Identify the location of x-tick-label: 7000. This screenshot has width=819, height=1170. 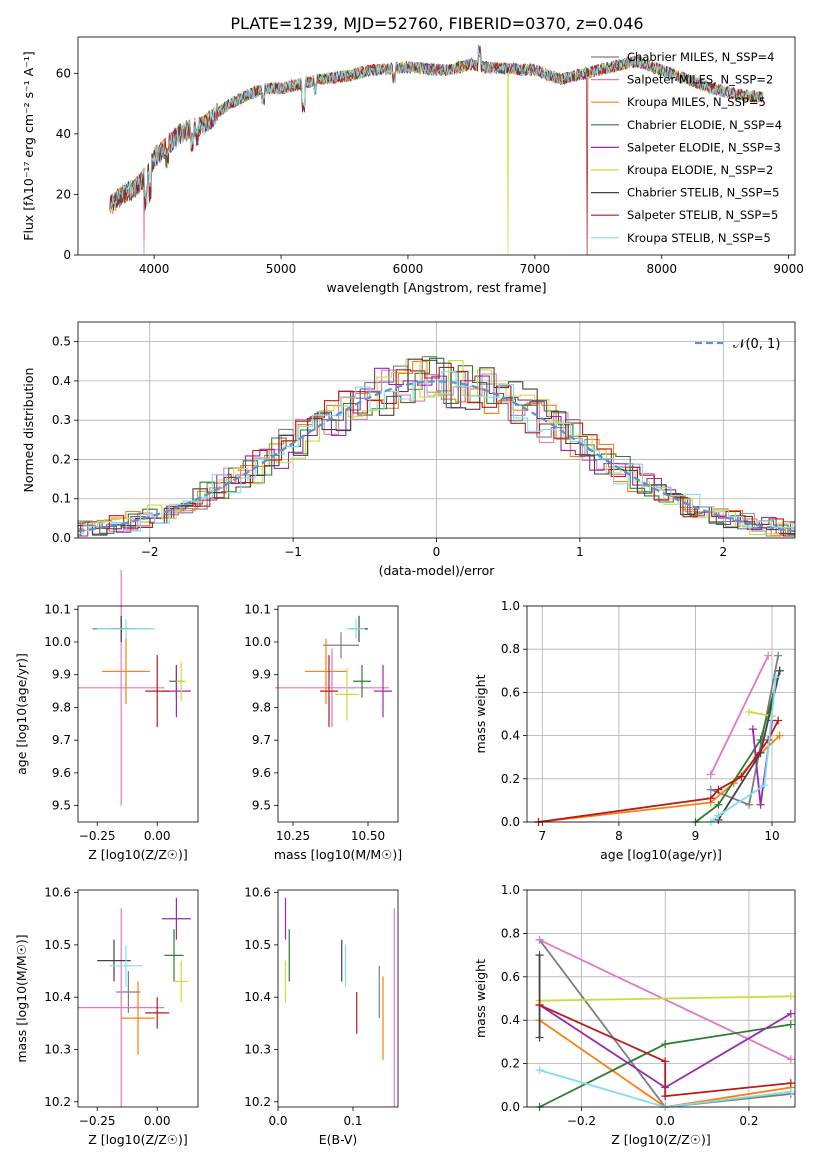
(535, 269).